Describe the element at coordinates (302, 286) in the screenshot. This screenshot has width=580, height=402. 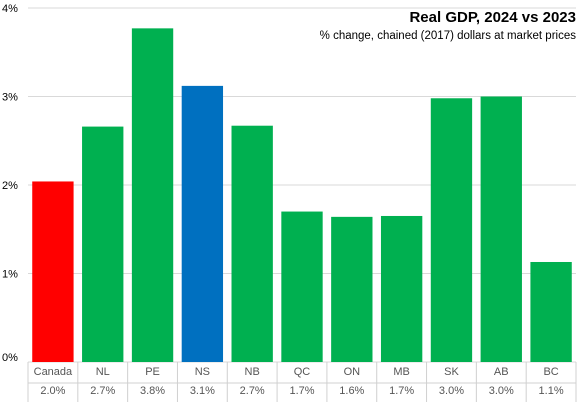
I see `bar-qc` at that location.